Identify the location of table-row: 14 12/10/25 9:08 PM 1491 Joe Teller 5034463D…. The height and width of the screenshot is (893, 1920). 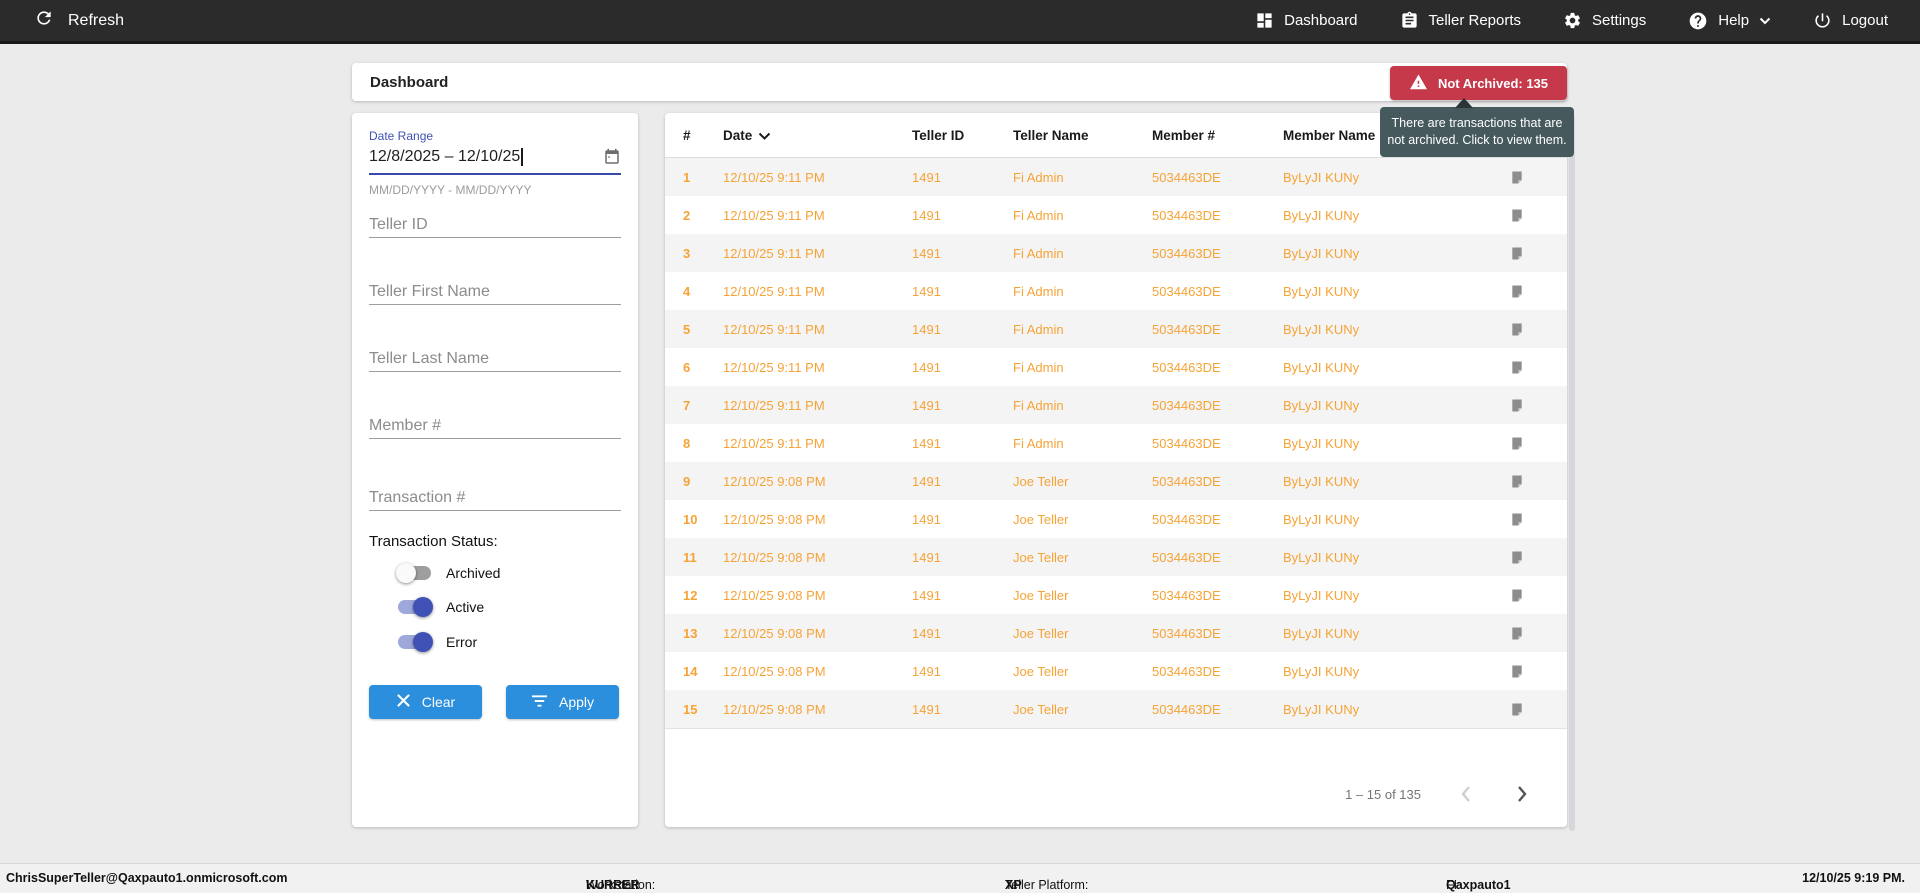
(1116, 671).